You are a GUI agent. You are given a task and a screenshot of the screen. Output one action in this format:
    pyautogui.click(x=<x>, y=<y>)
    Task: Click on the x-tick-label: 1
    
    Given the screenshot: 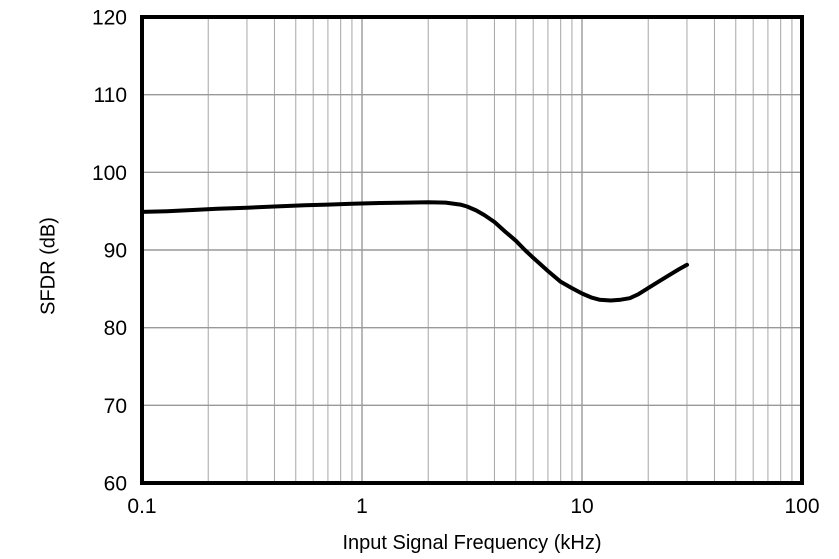 What is the action you would take?
    pyautogui.click(x=362, y=506)
    